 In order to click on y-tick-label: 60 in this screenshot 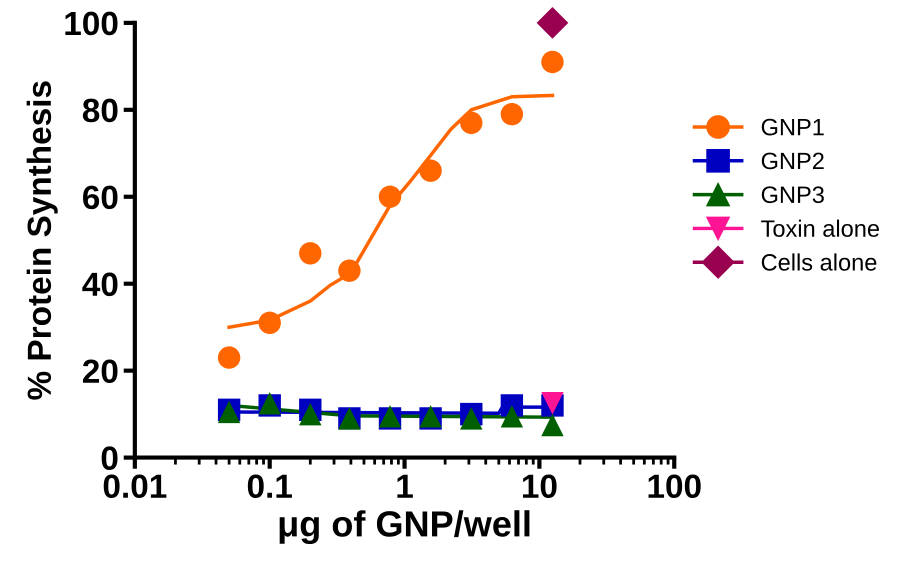, I will do `click(100, 198)`.